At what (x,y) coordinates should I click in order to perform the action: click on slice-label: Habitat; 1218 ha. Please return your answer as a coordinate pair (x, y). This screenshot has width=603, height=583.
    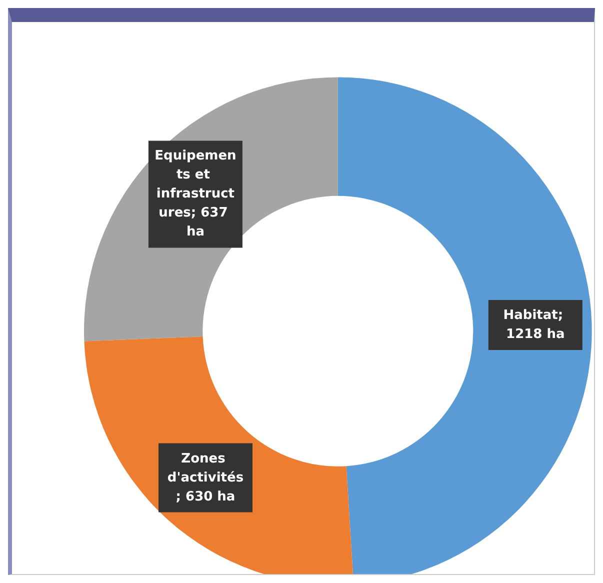
    Looking at the image, I should click on (535, 325).